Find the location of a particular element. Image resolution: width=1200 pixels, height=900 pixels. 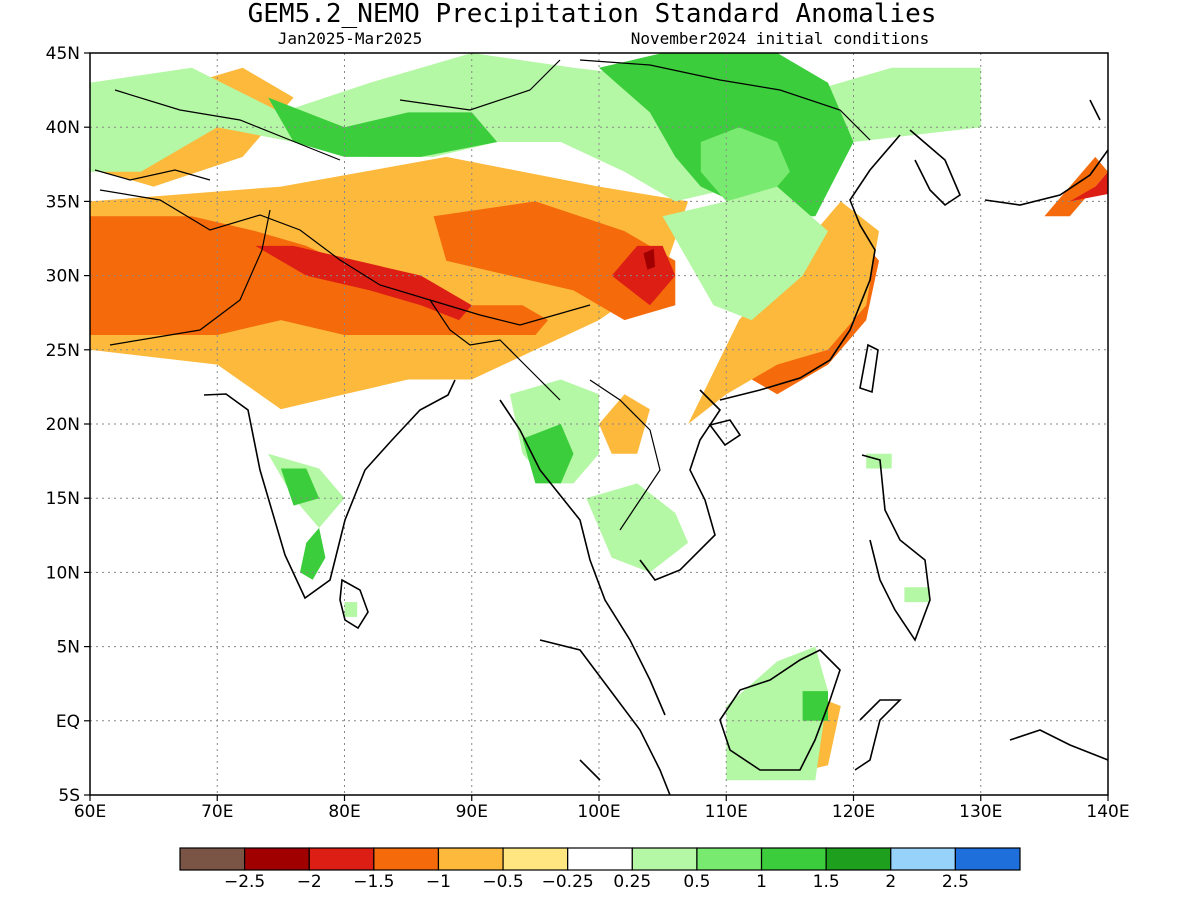

anomaly-region-yellow is located at coordinates (783, 312).